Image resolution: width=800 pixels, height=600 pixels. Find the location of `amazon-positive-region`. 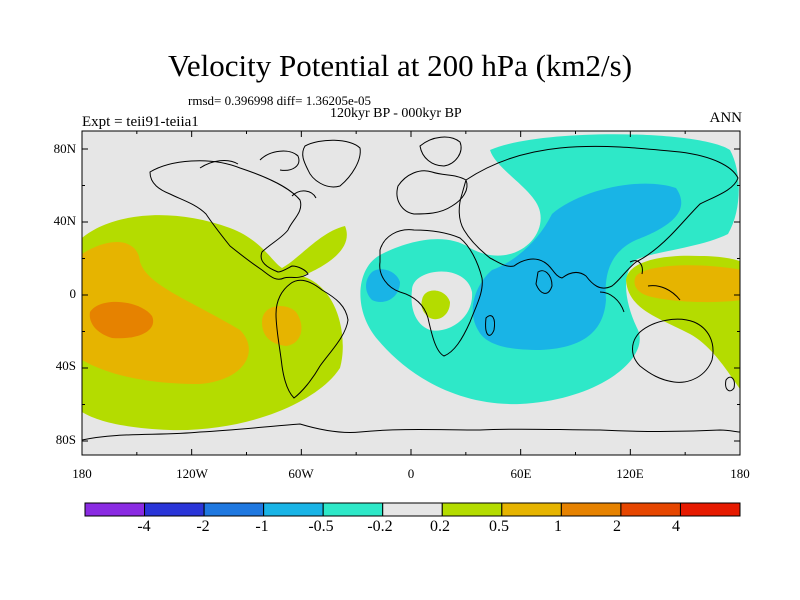

amazon-positive-region is located at coordinates (282, 326).